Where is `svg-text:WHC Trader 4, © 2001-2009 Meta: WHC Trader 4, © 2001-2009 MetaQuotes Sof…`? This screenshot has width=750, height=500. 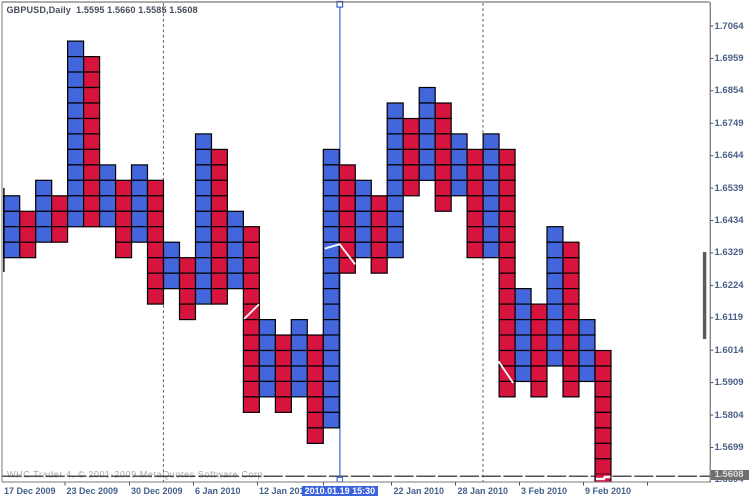 svg-text:WHC Trader 4, © 2001-2009 Meta: WHC Trader 4, © 2001-2009 MetaQuotes Sof… is located at coordinates (136, 475).